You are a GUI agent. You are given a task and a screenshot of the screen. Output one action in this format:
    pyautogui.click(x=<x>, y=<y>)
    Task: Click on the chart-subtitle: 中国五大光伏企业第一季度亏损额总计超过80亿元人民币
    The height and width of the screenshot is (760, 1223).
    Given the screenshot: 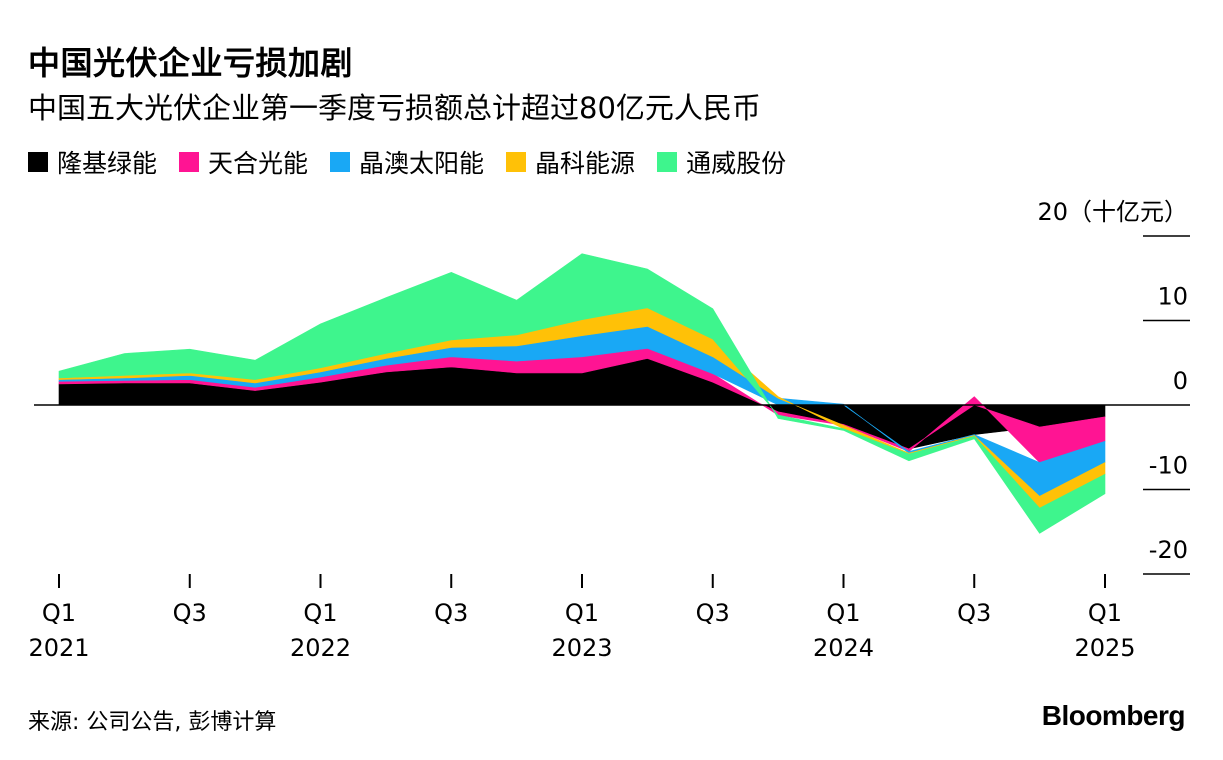 What is the action you would take?
    pyautogui.click(x=394, y=108)
    